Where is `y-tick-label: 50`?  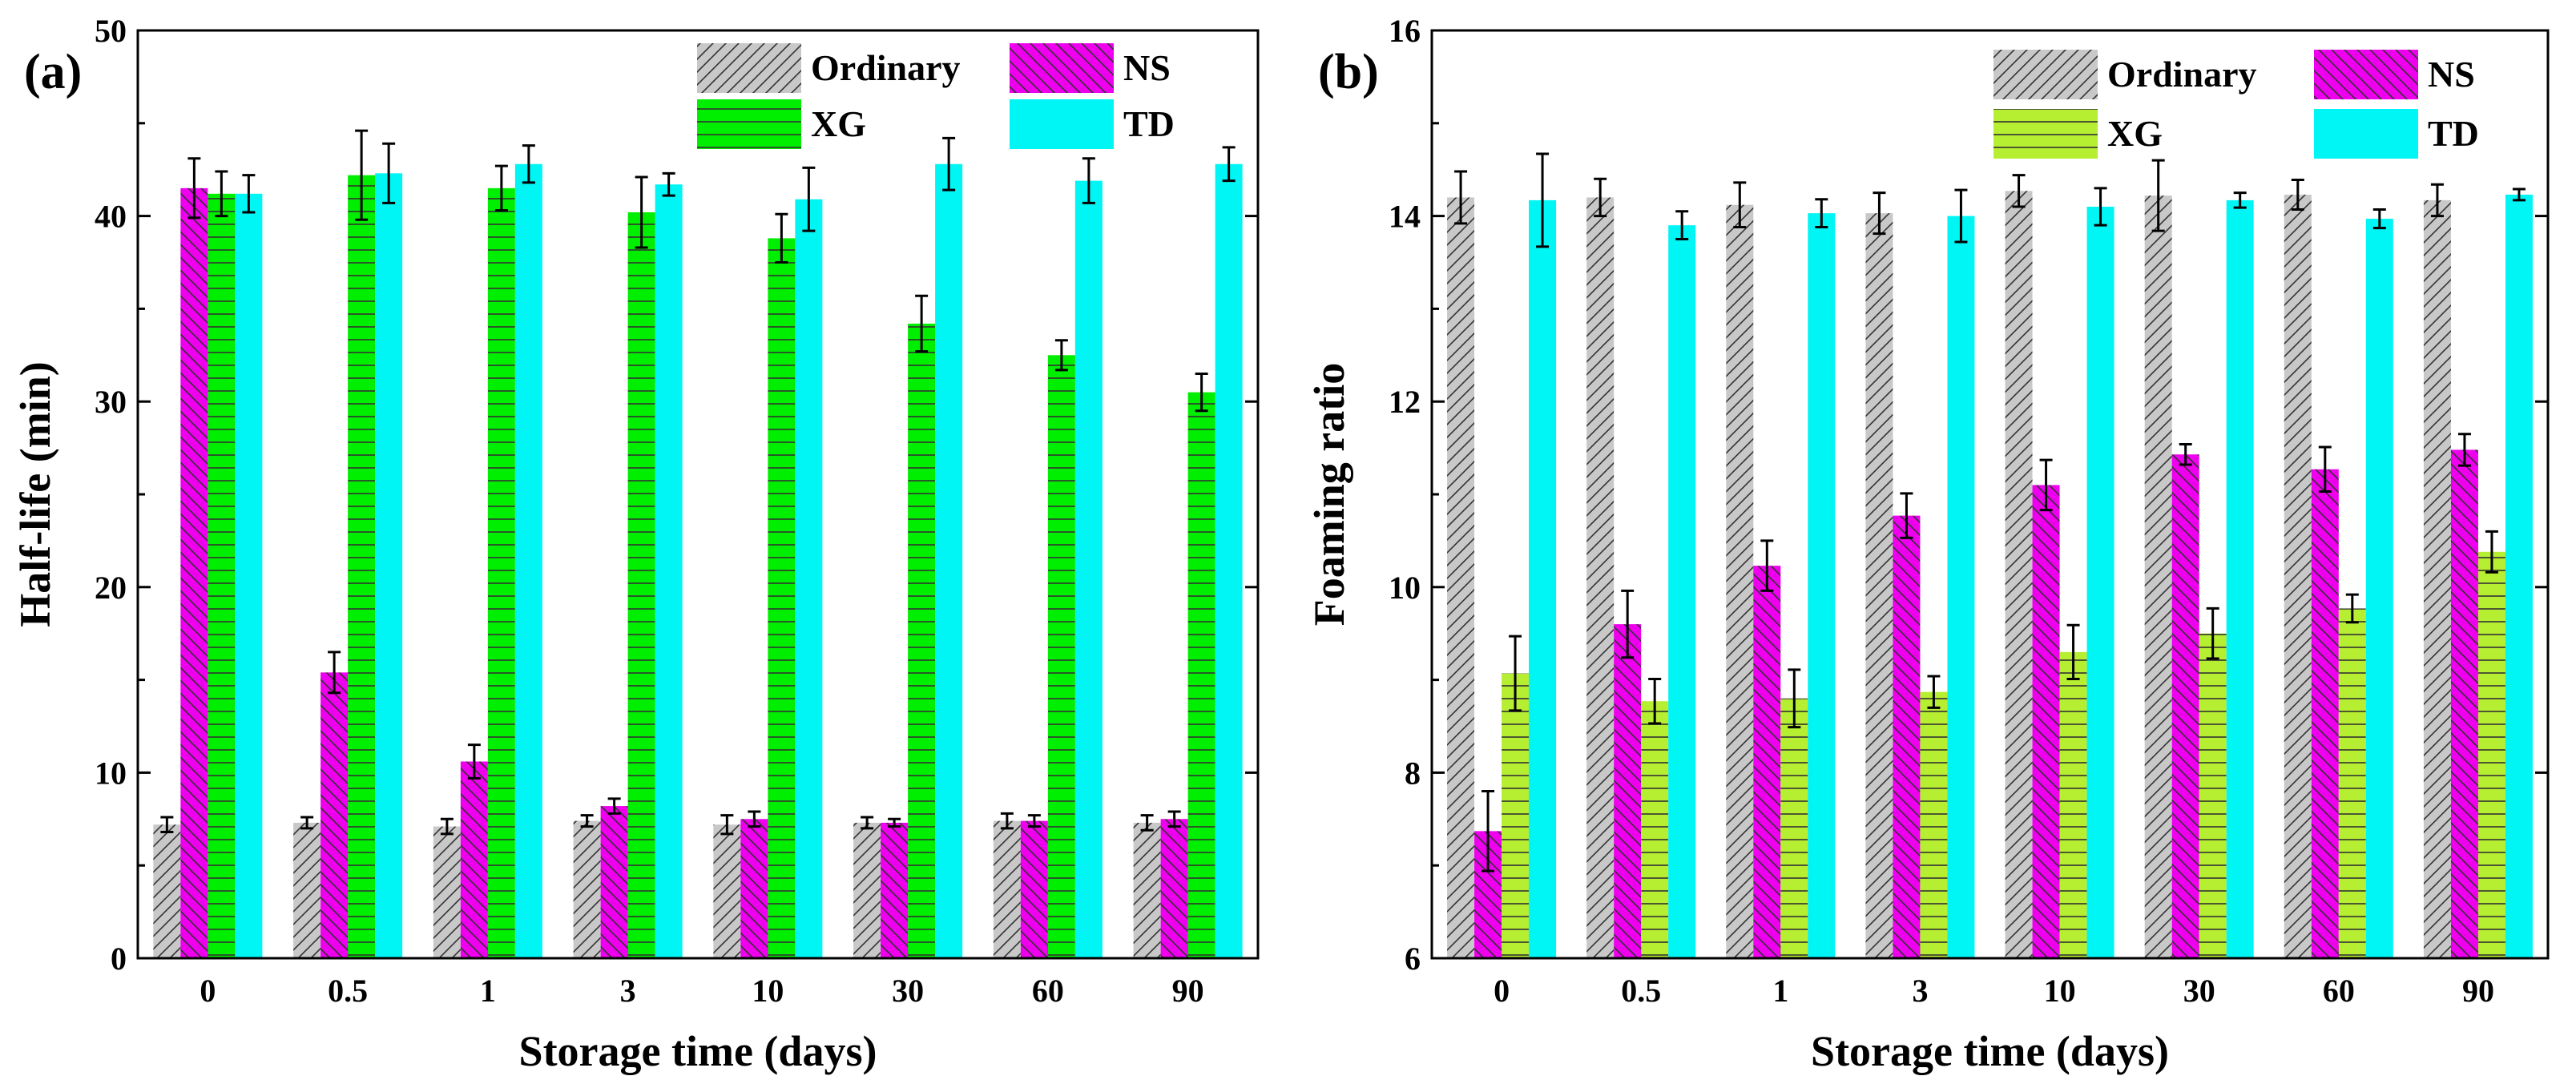
y-tick-label: 50 is located at coordinates (111, 31).